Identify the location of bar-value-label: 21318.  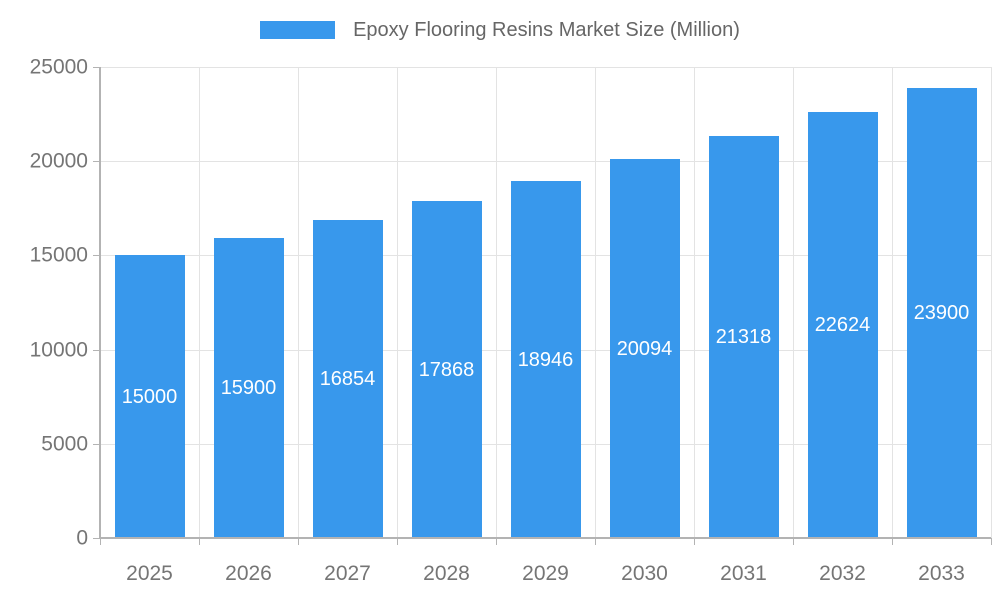
(743, 337).